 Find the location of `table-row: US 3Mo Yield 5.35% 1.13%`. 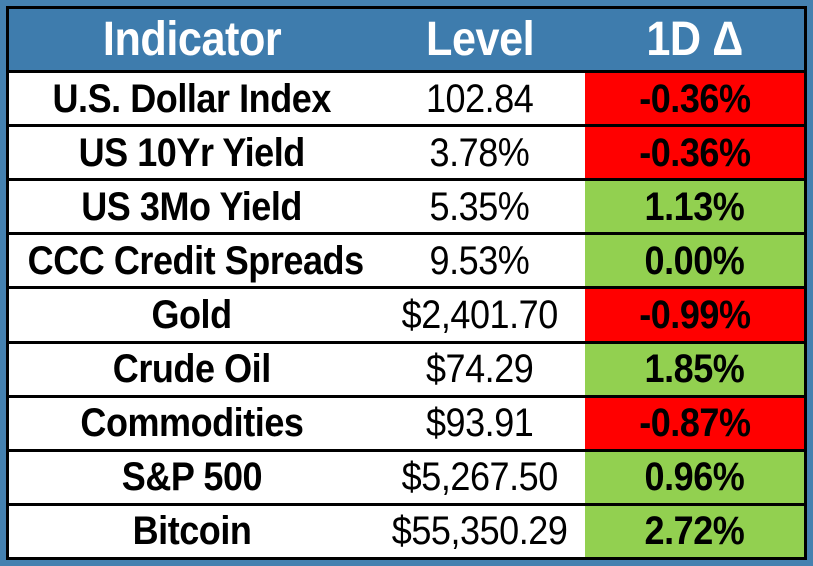

table-row: US 3Mo Yield 5.35% 1.13% is located at coordinates (406, 206).